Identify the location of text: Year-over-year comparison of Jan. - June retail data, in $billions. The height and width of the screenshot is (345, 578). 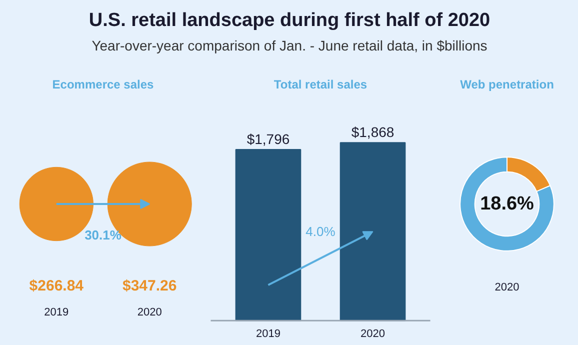
(290, 46).